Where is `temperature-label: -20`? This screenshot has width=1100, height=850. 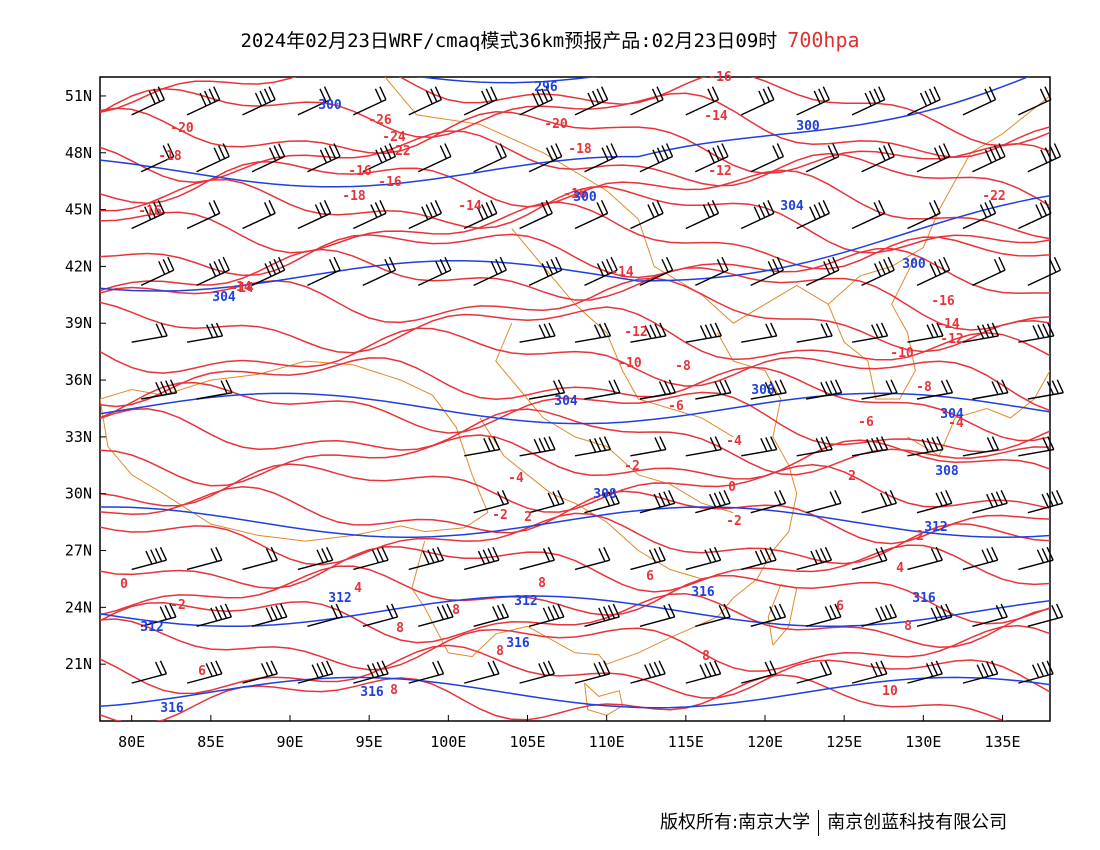 temperature-label: -20 is located at coordinates (182, 128).